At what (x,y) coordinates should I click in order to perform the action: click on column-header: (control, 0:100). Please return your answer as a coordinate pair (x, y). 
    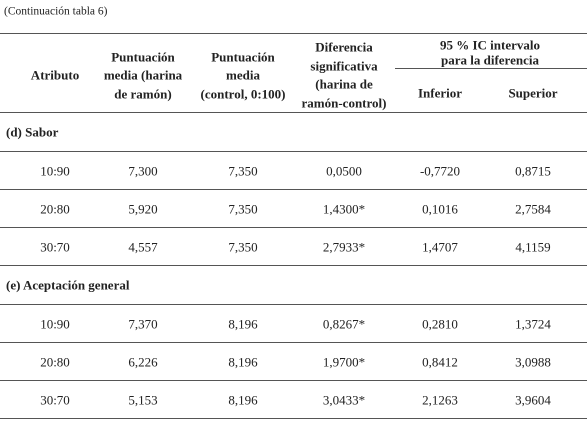
    Looking at the image, I should click on (243, 93).